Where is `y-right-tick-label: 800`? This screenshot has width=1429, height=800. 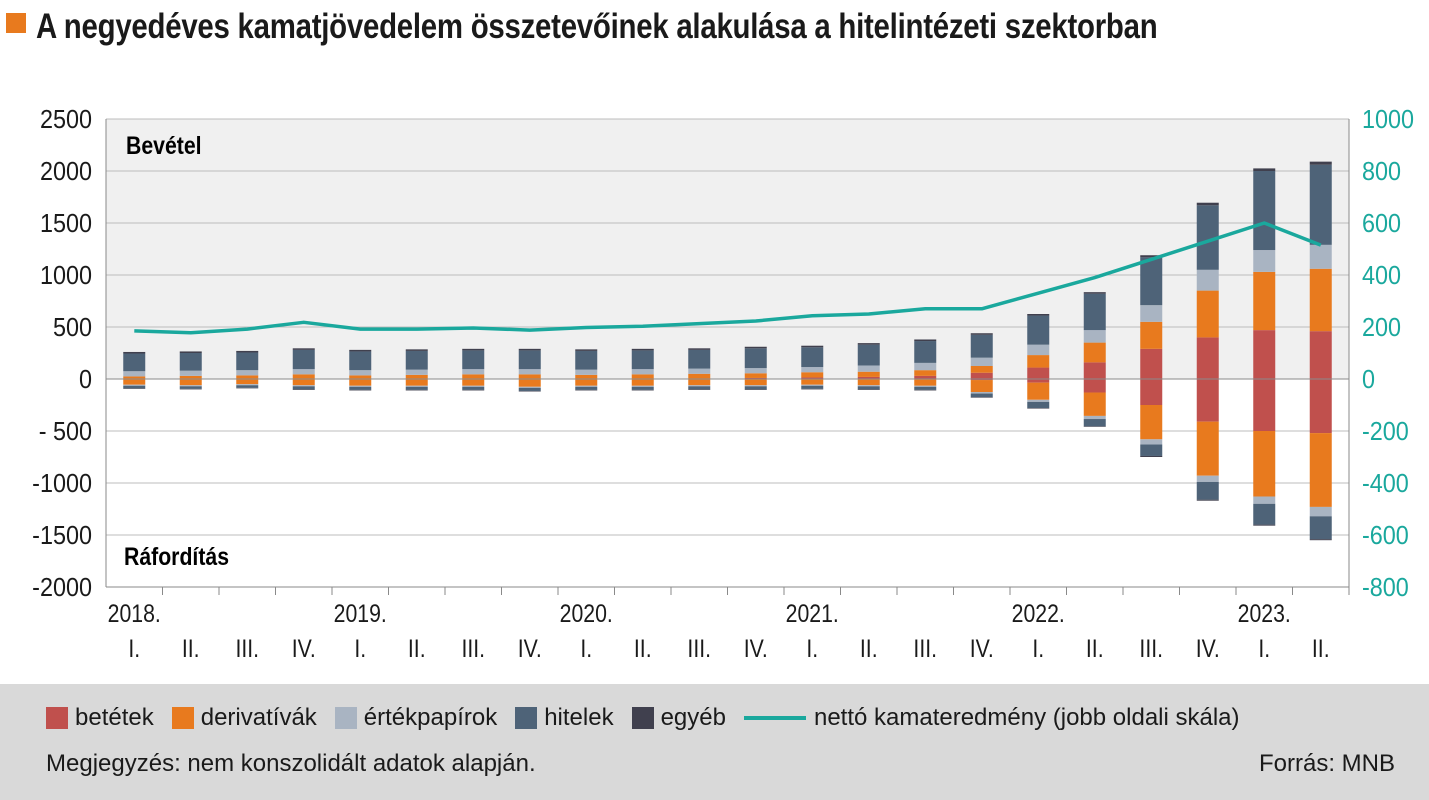 y-right-tick-label: 800 is located at coordinates (1381, 172).